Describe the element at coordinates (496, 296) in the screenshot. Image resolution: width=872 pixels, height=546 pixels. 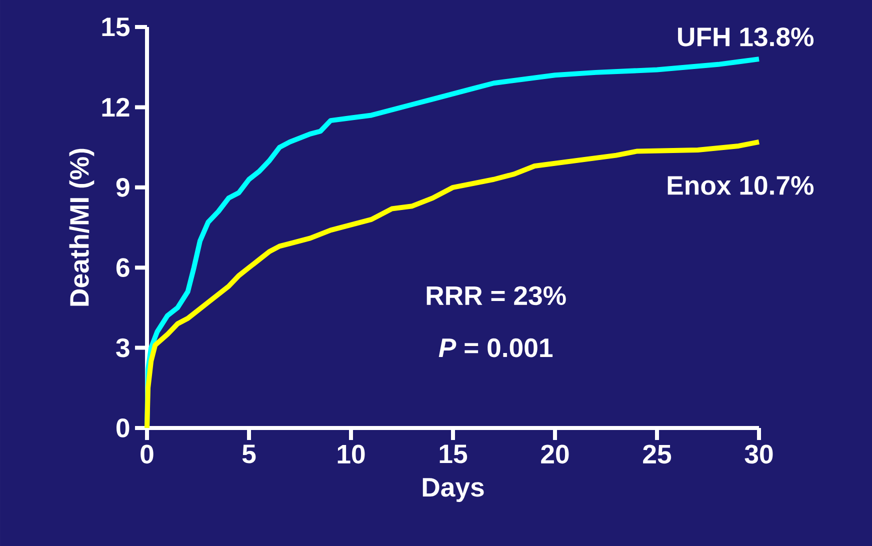
I see `annotation: RRR = 23%` at that location.